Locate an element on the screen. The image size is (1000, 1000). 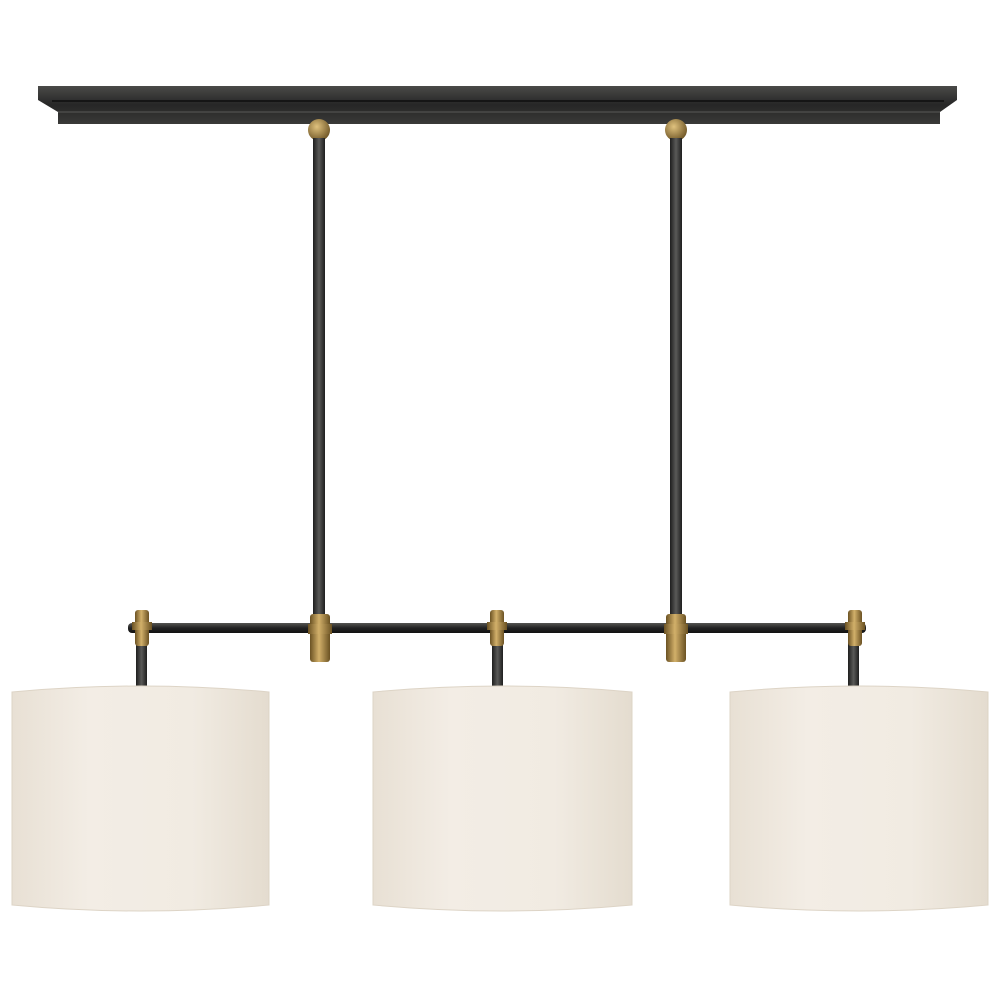
lamp-shade-center is located at coordinates (502, 798).